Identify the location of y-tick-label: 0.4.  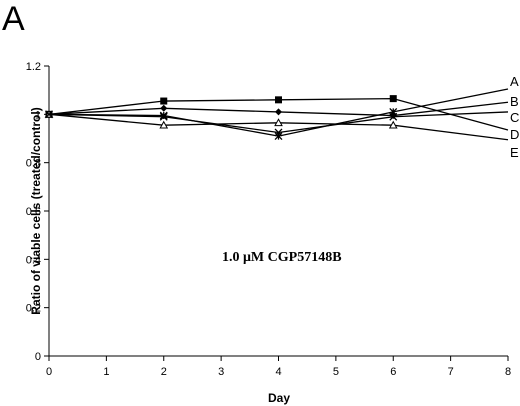
(33, 260).